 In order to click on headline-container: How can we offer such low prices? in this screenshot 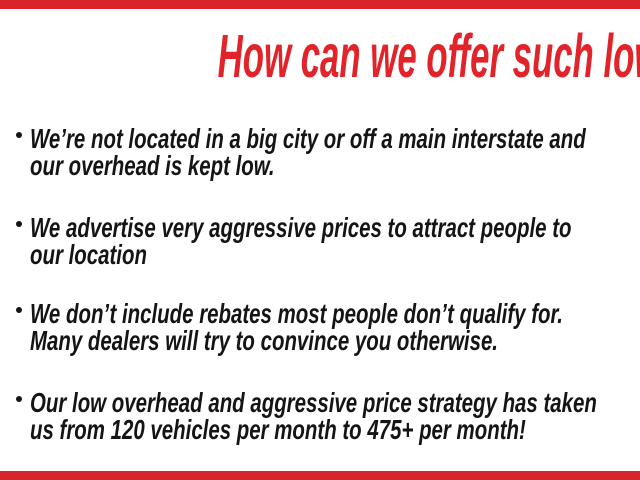, I will do `click(320, 56)`.